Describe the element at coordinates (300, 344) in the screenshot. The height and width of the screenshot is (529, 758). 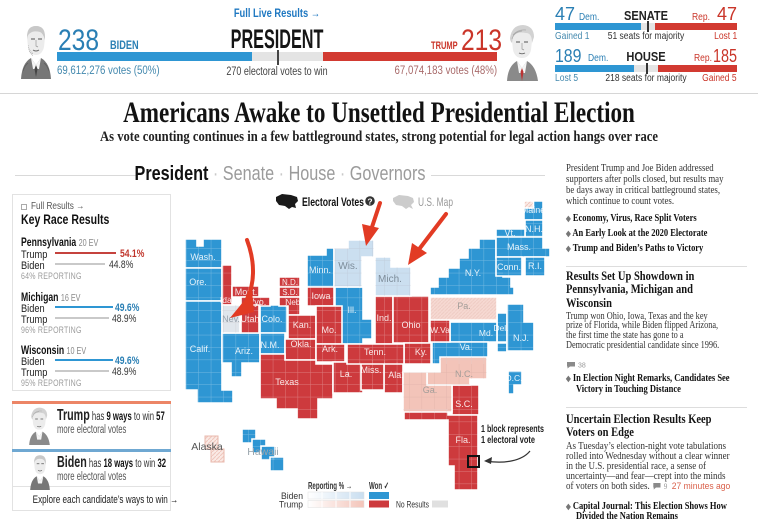
I see `svg-text: Okla.` at that location.